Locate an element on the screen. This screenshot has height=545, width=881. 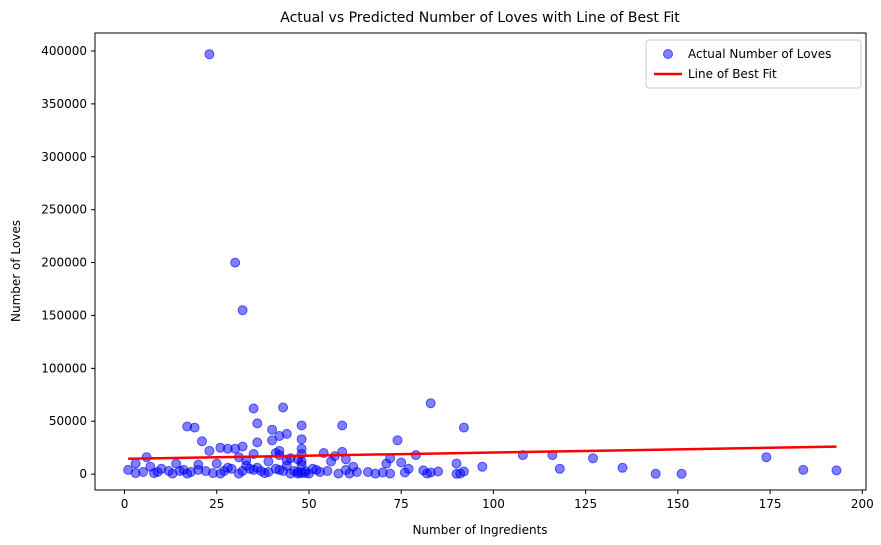
x-tick-label: 175 is located at coordinates (770, 504).